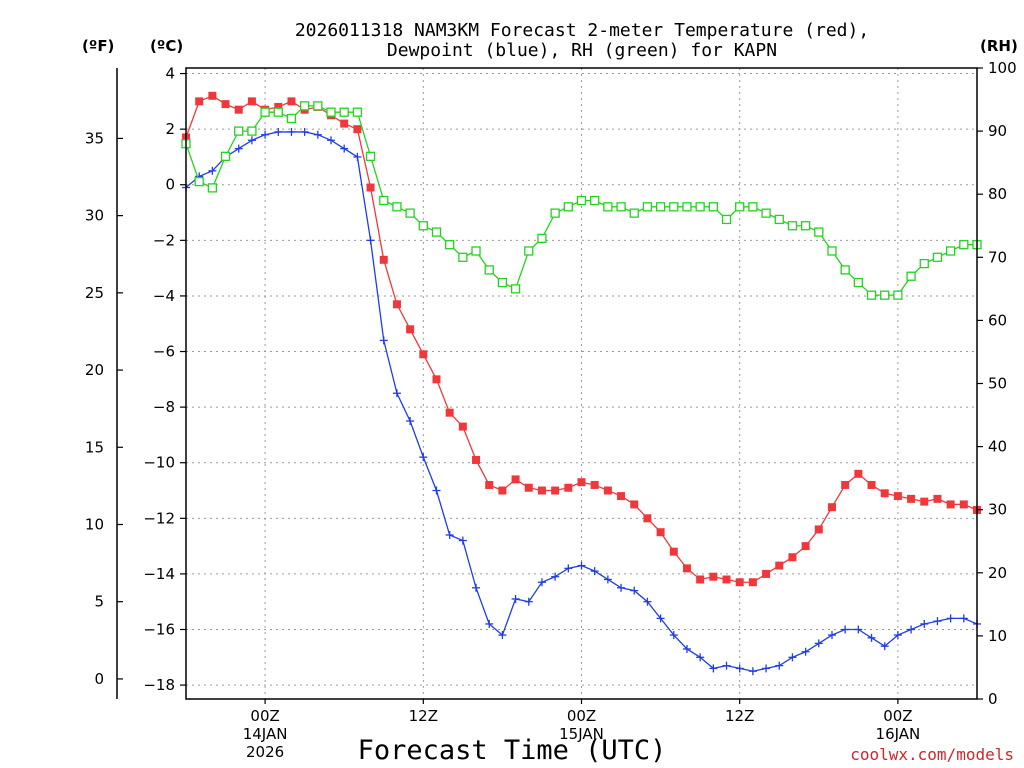 The width and height of the screenshot is (1024, 768). I want to click on fahrenheit-tick-label: 0, so click(99, 679).